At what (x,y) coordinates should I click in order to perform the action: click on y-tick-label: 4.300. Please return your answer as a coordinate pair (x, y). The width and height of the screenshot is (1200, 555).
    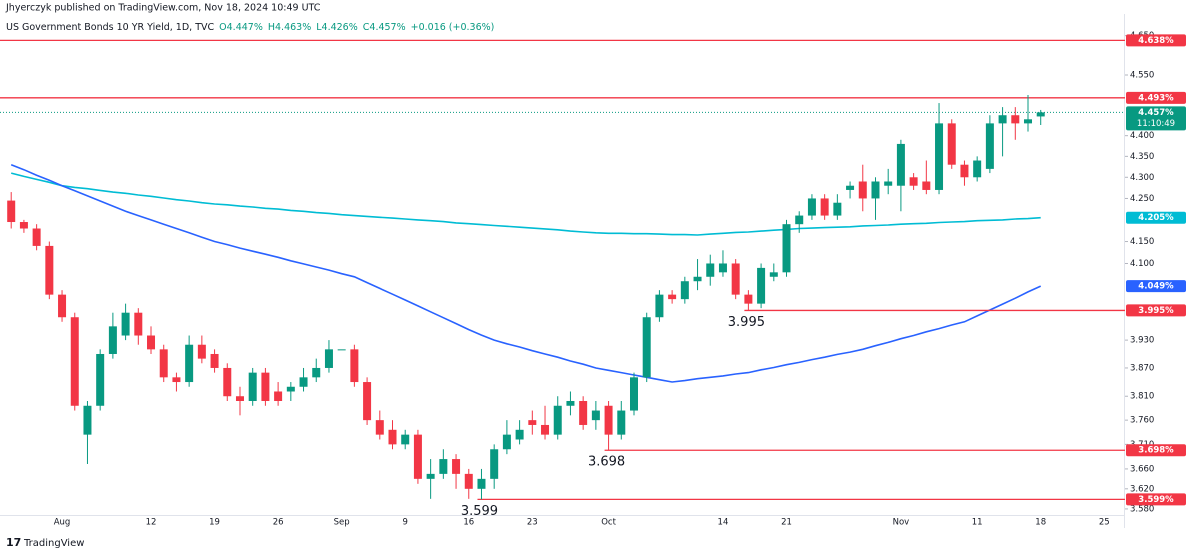
    Looking at the image, I should click on (1142, 178).